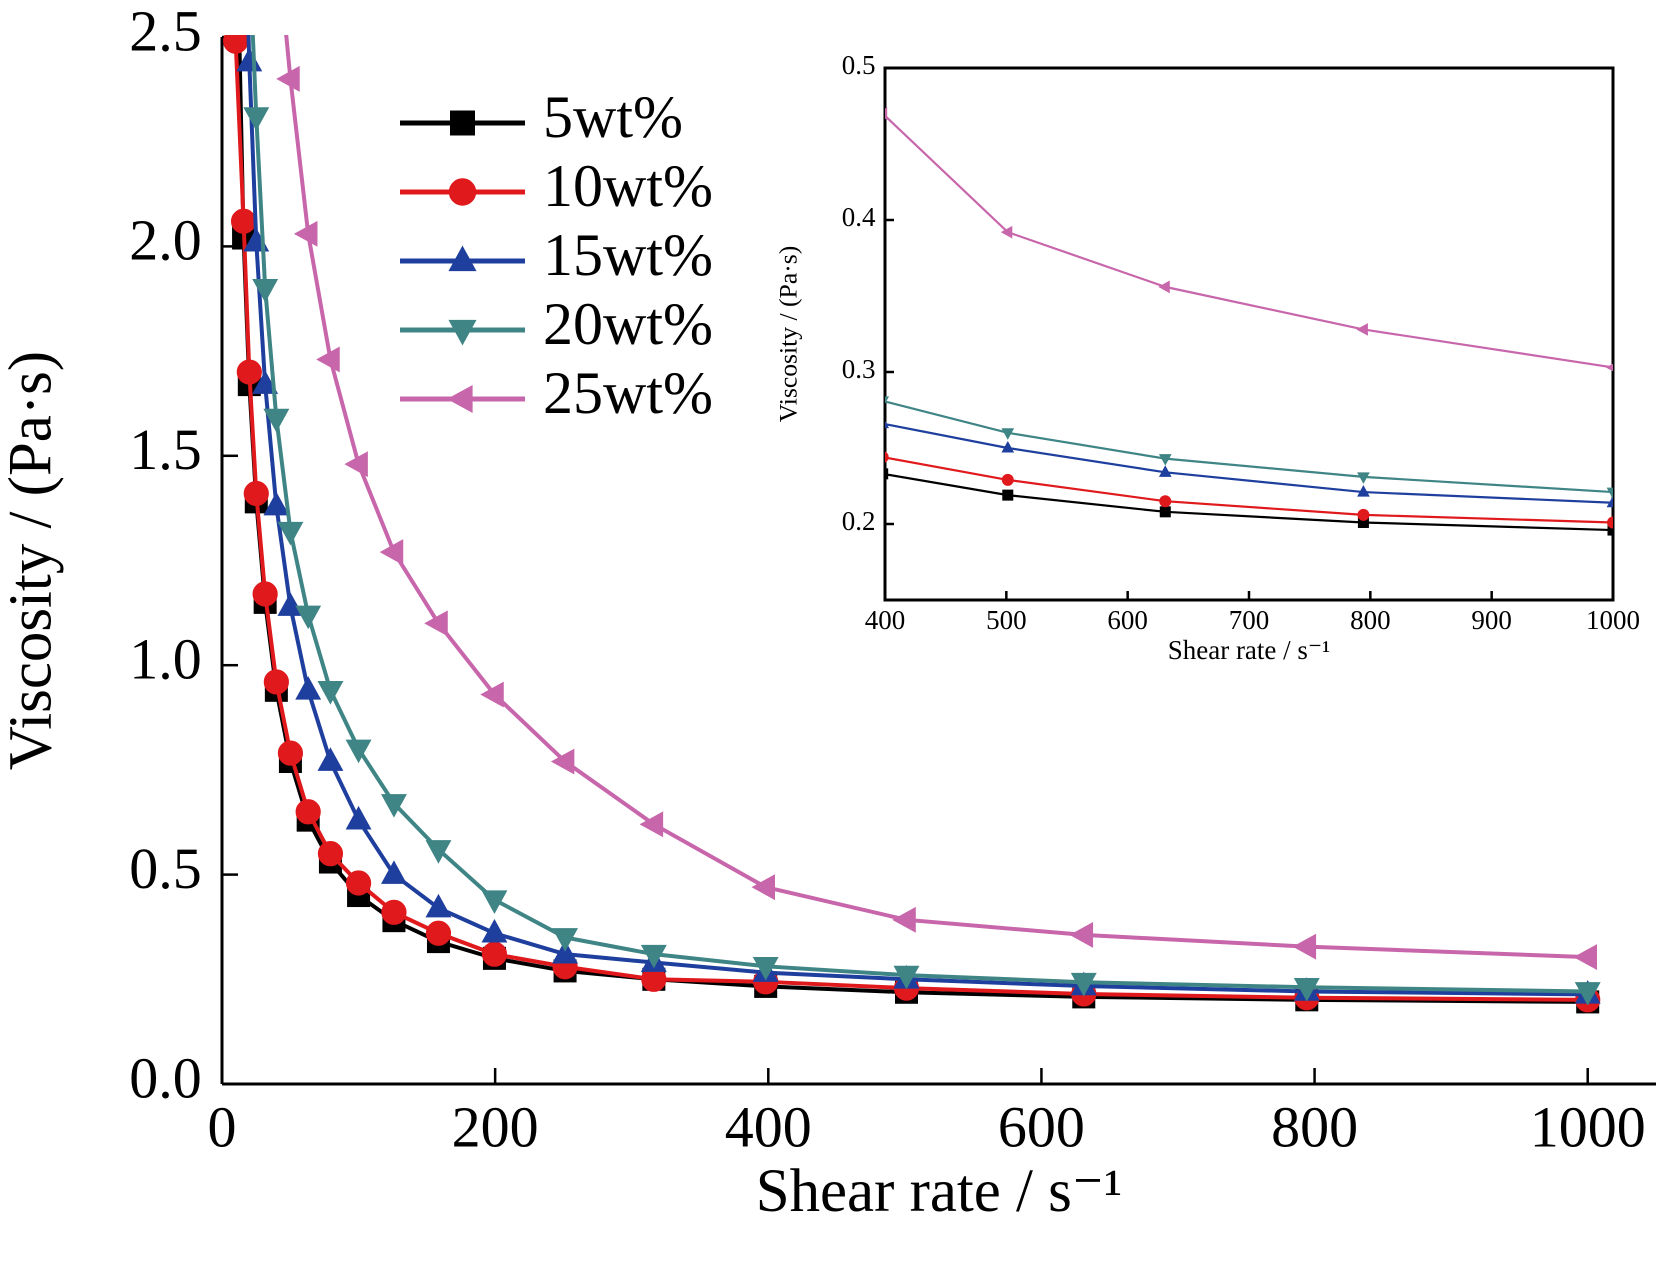 The width and height of the screenshot is (1662, 1284). Describe the element at coordinates (628, 324) in the screenshot. I see `legend-label: 20wt%` at that location.